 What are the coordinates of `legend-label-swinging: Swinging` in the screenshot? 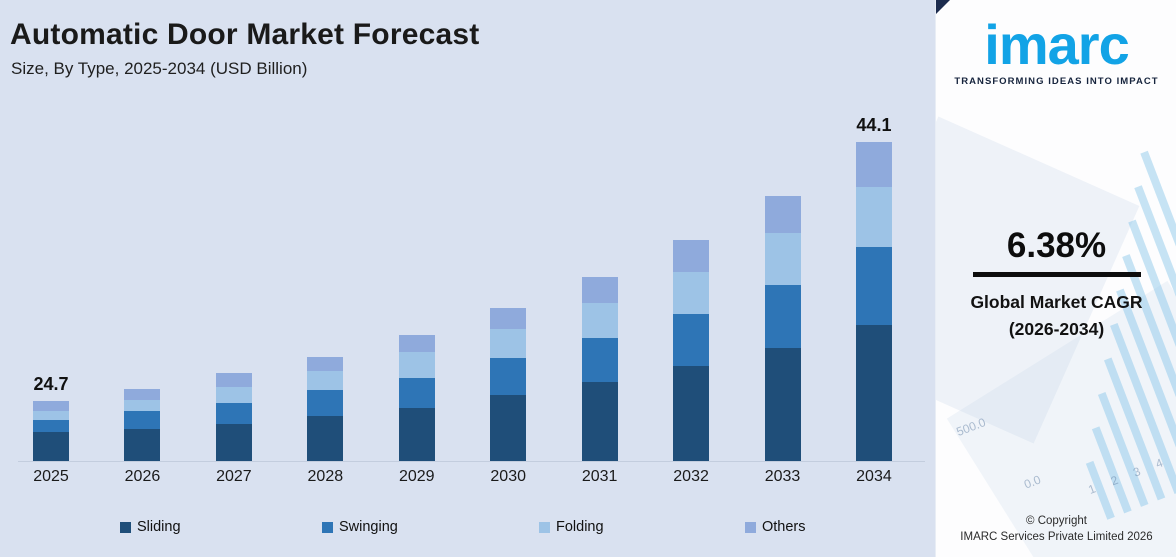 It's located at (368, 527).